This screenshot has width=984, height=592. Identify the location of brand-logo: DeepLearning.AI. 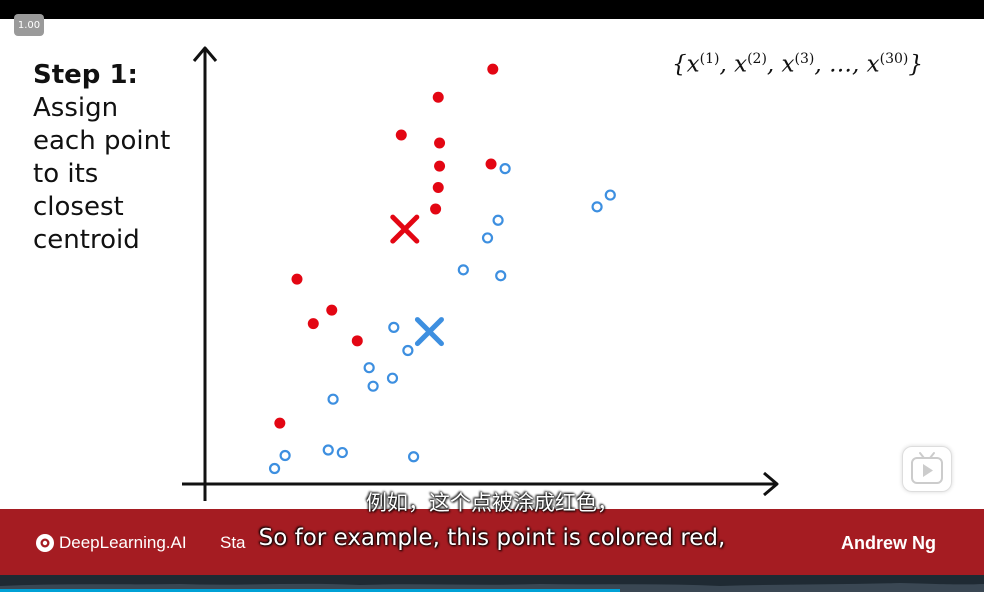
(111, 543).